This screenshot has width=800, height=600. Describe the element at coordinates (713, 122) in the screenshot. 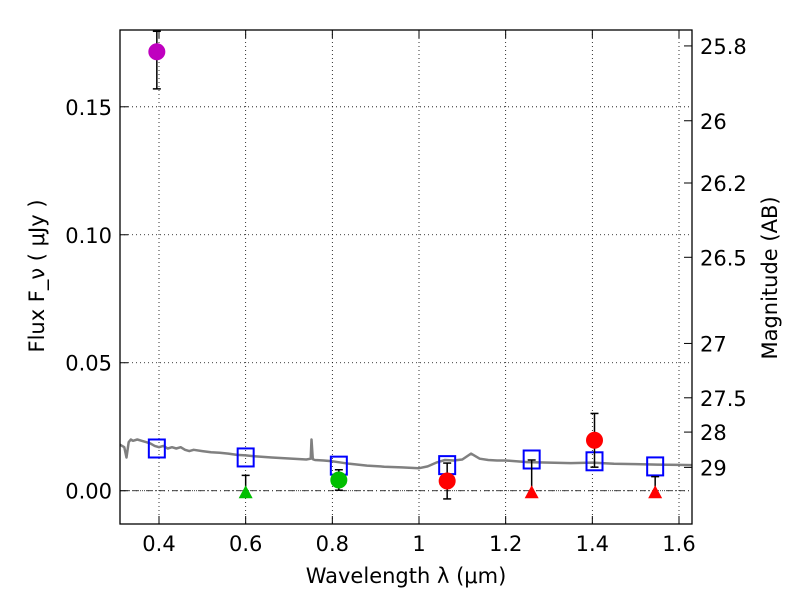

I see `mag-tick-label: 26` at that location.